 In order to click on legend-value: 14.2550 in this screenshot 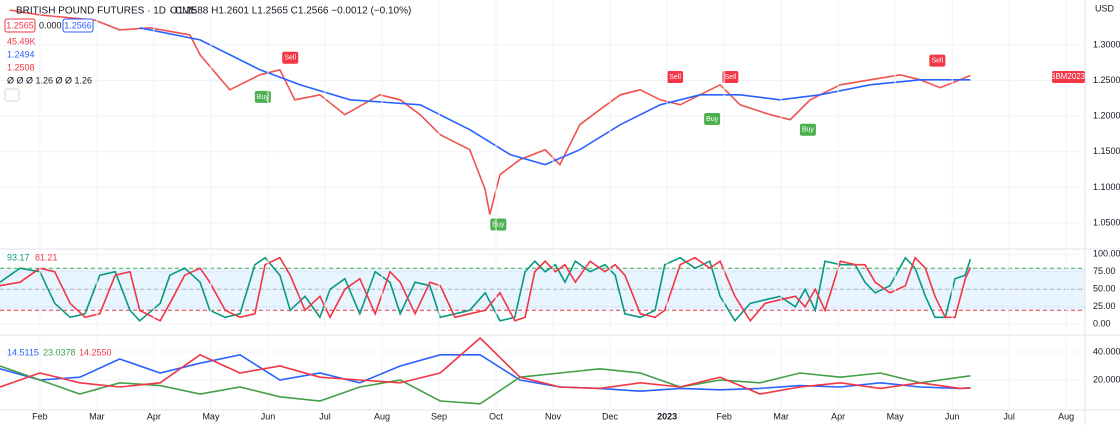, I will do `click(95, 352)`.